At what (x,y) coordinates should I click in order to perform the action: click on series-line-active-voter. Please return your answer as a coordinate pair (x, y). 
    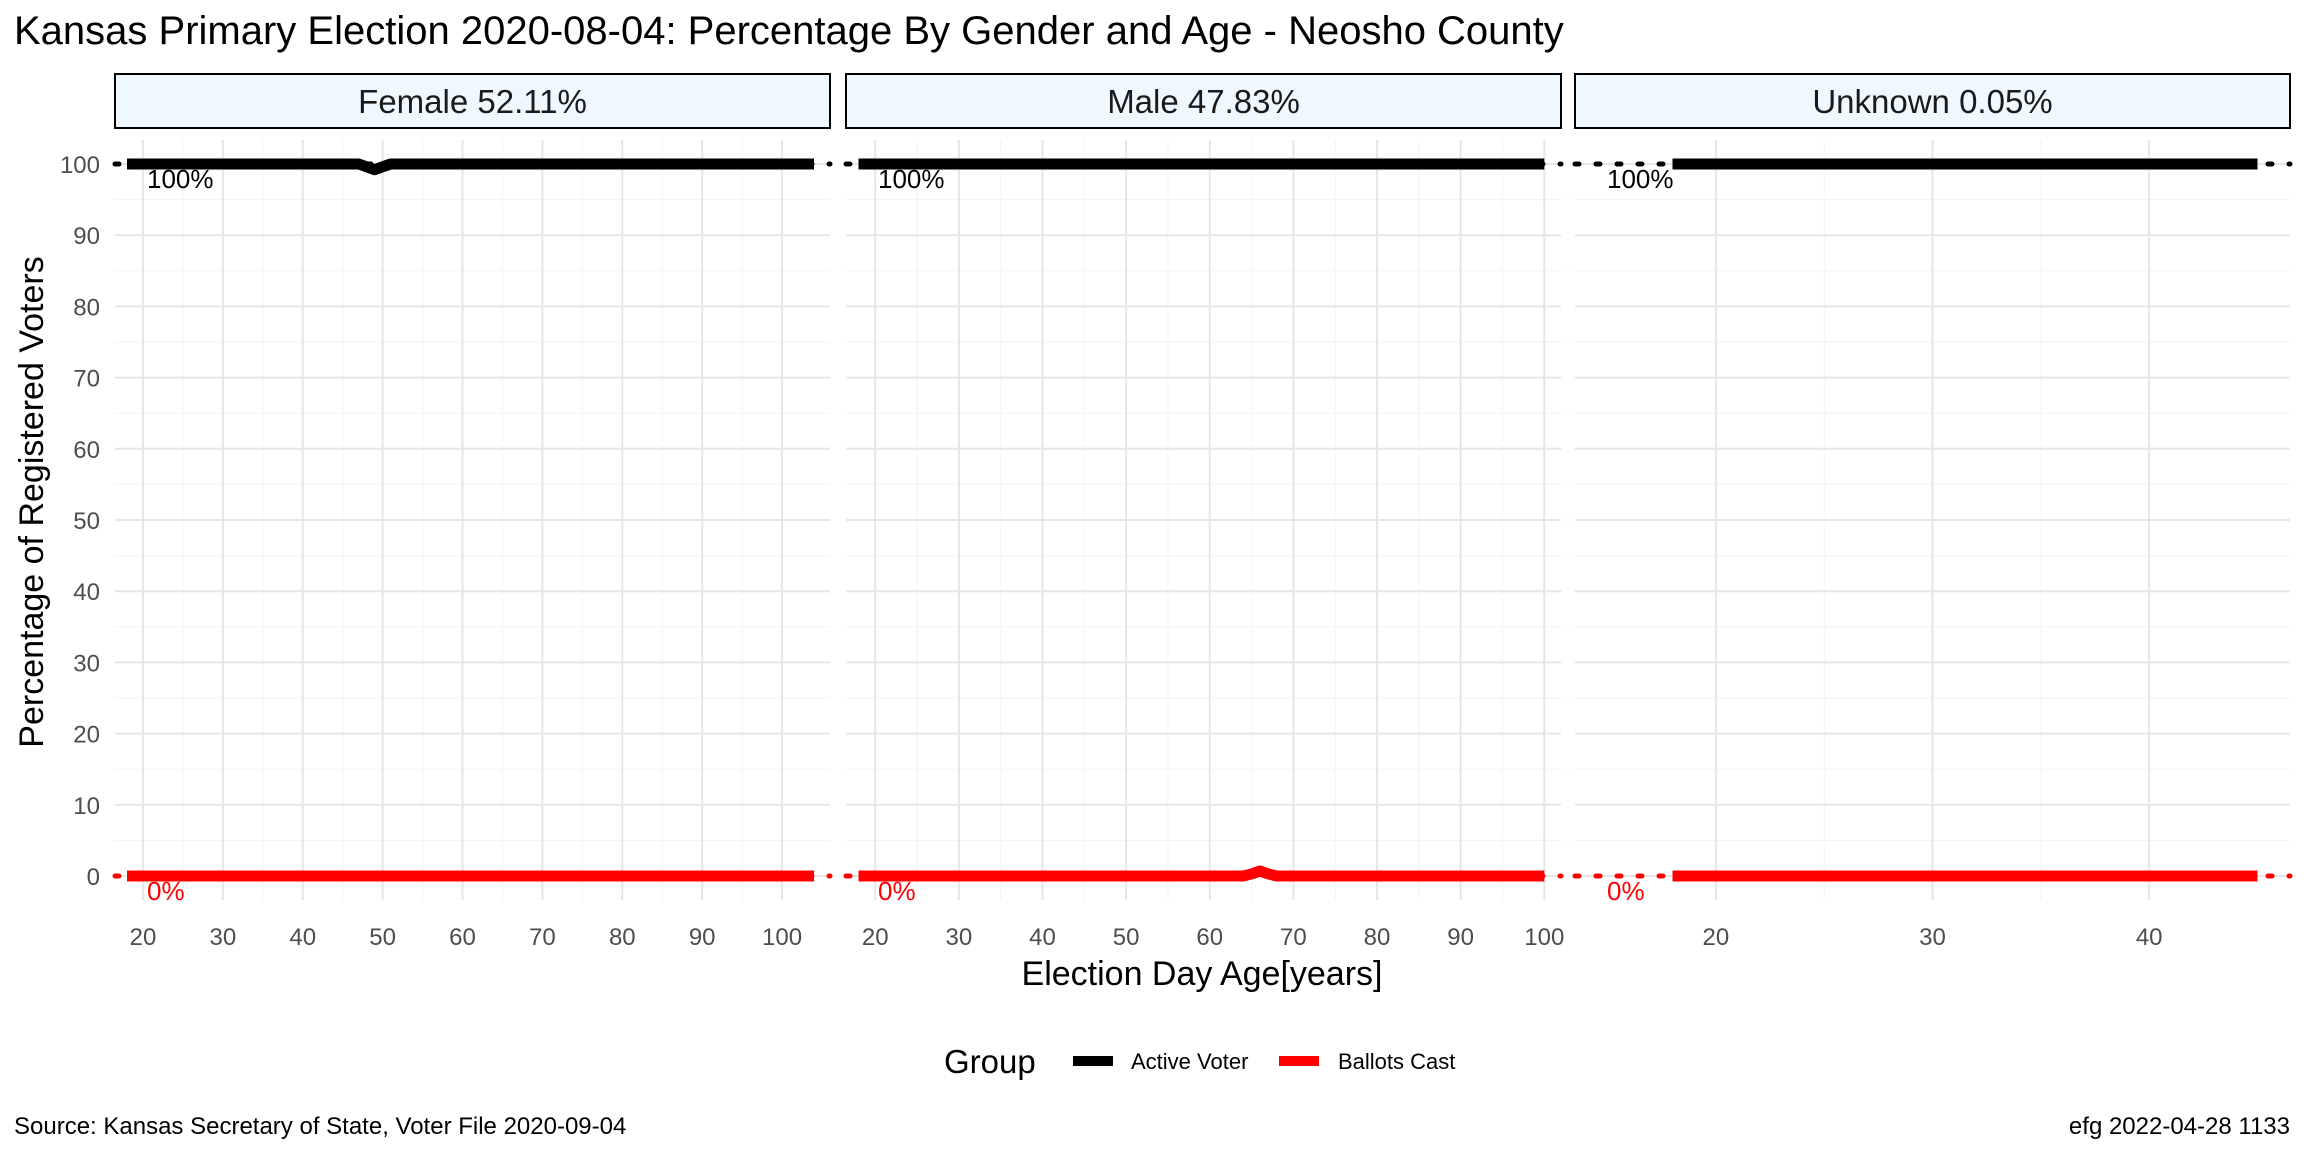
    Looking at the image, I should click on (470, 167).